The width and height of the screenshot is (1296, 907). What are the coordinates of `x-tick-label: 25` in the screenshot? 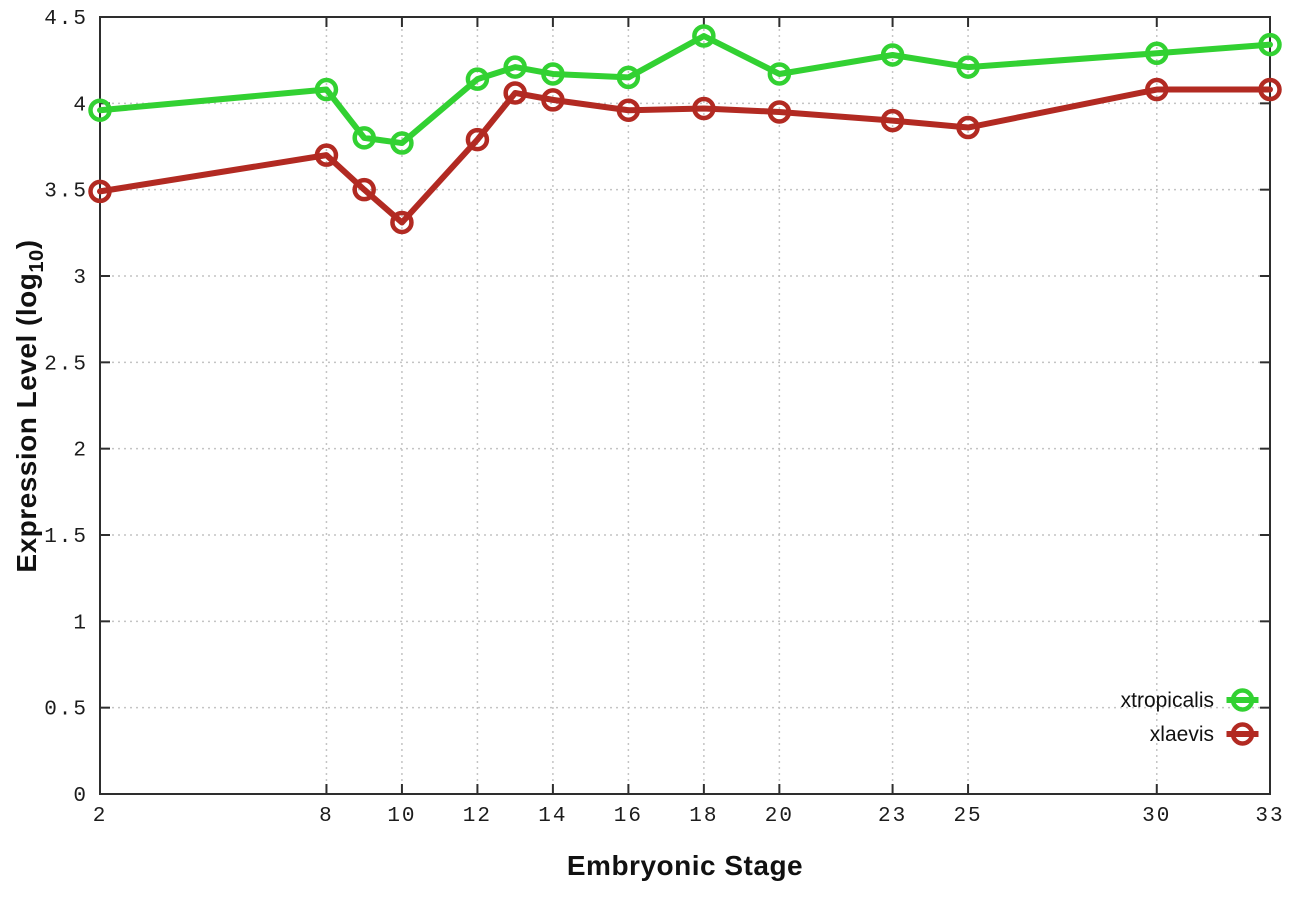 It's located at (967, 816).